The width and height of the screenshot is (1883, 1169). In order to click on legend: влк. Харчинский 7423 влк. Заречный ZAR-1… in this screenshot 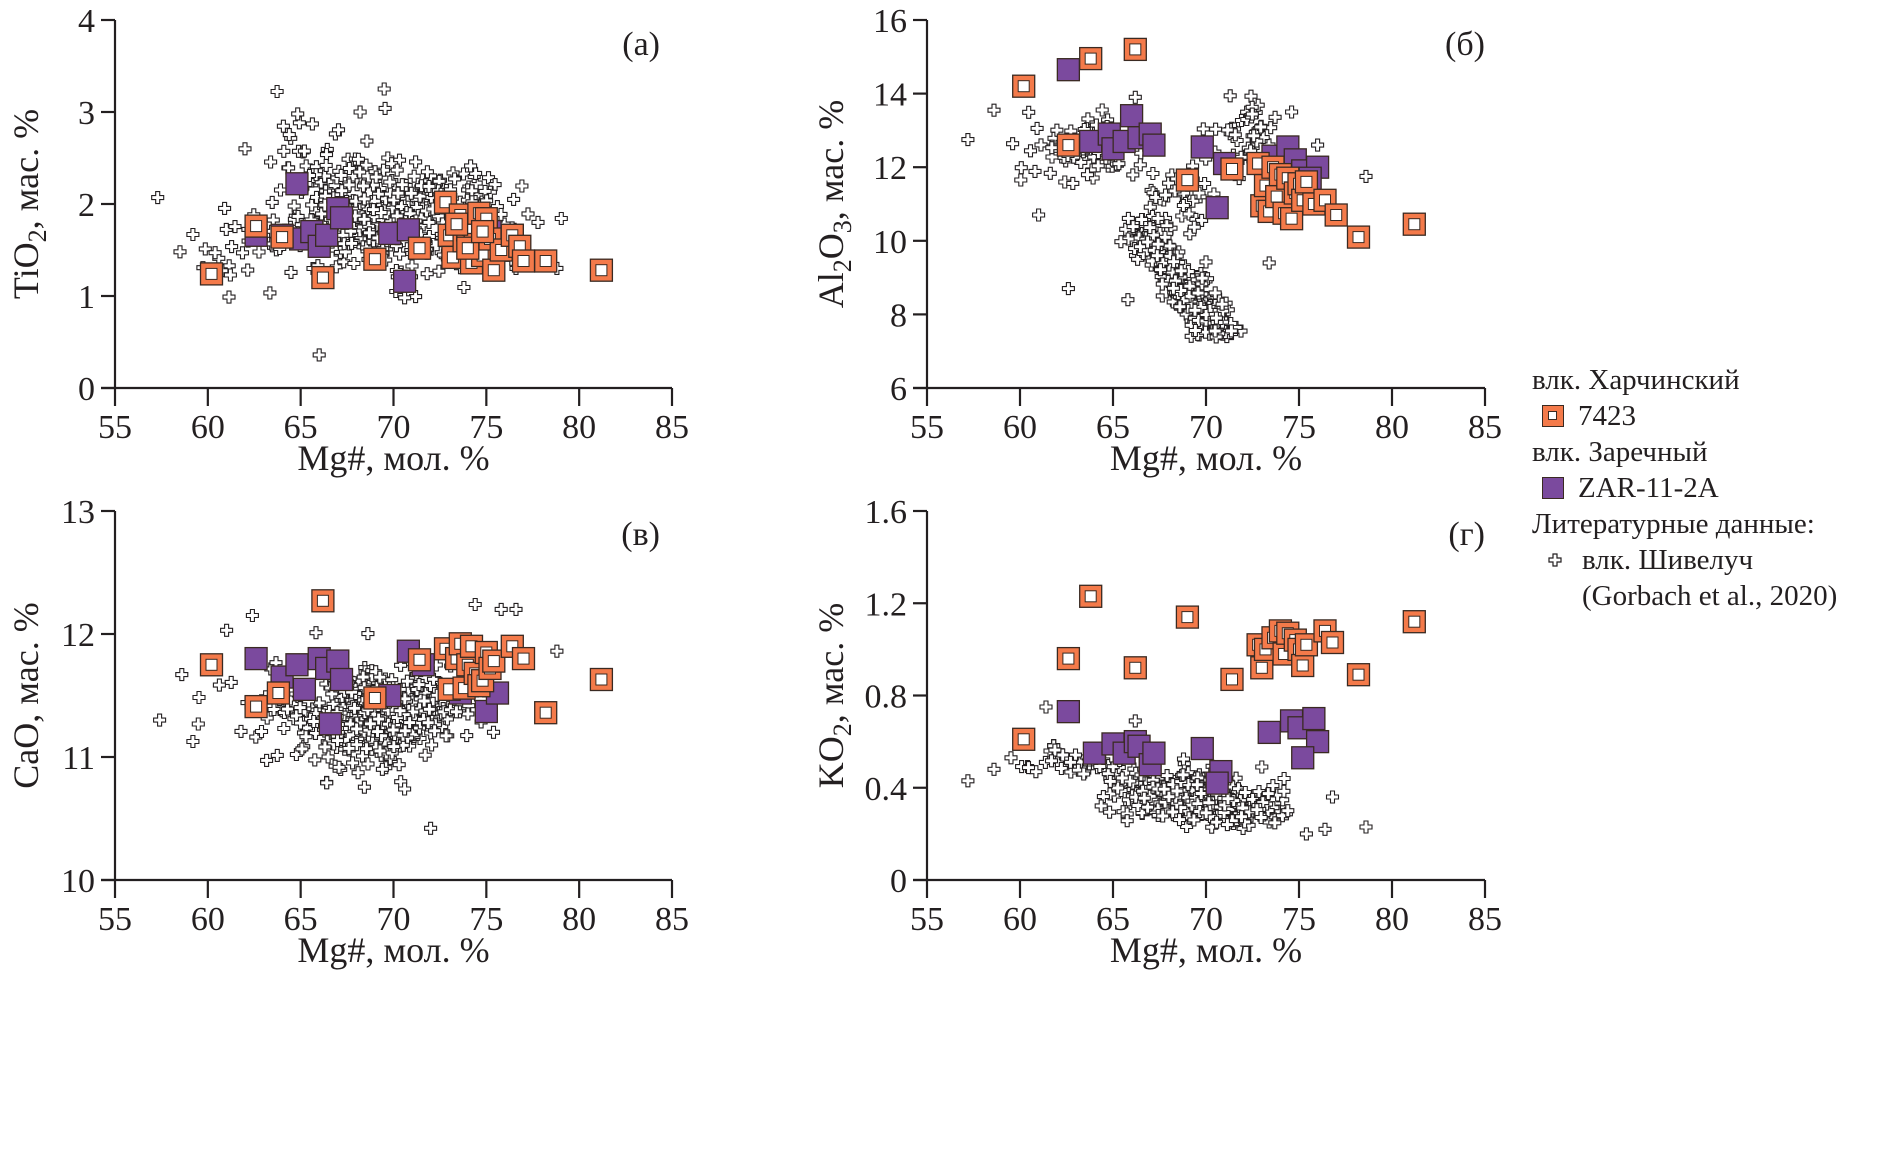, I will do `click(1684, 488)`.